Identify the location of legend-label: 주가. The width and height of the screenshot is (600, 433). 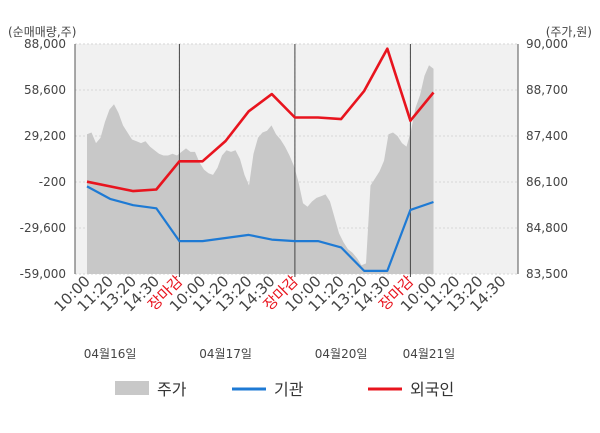
(172, 389).